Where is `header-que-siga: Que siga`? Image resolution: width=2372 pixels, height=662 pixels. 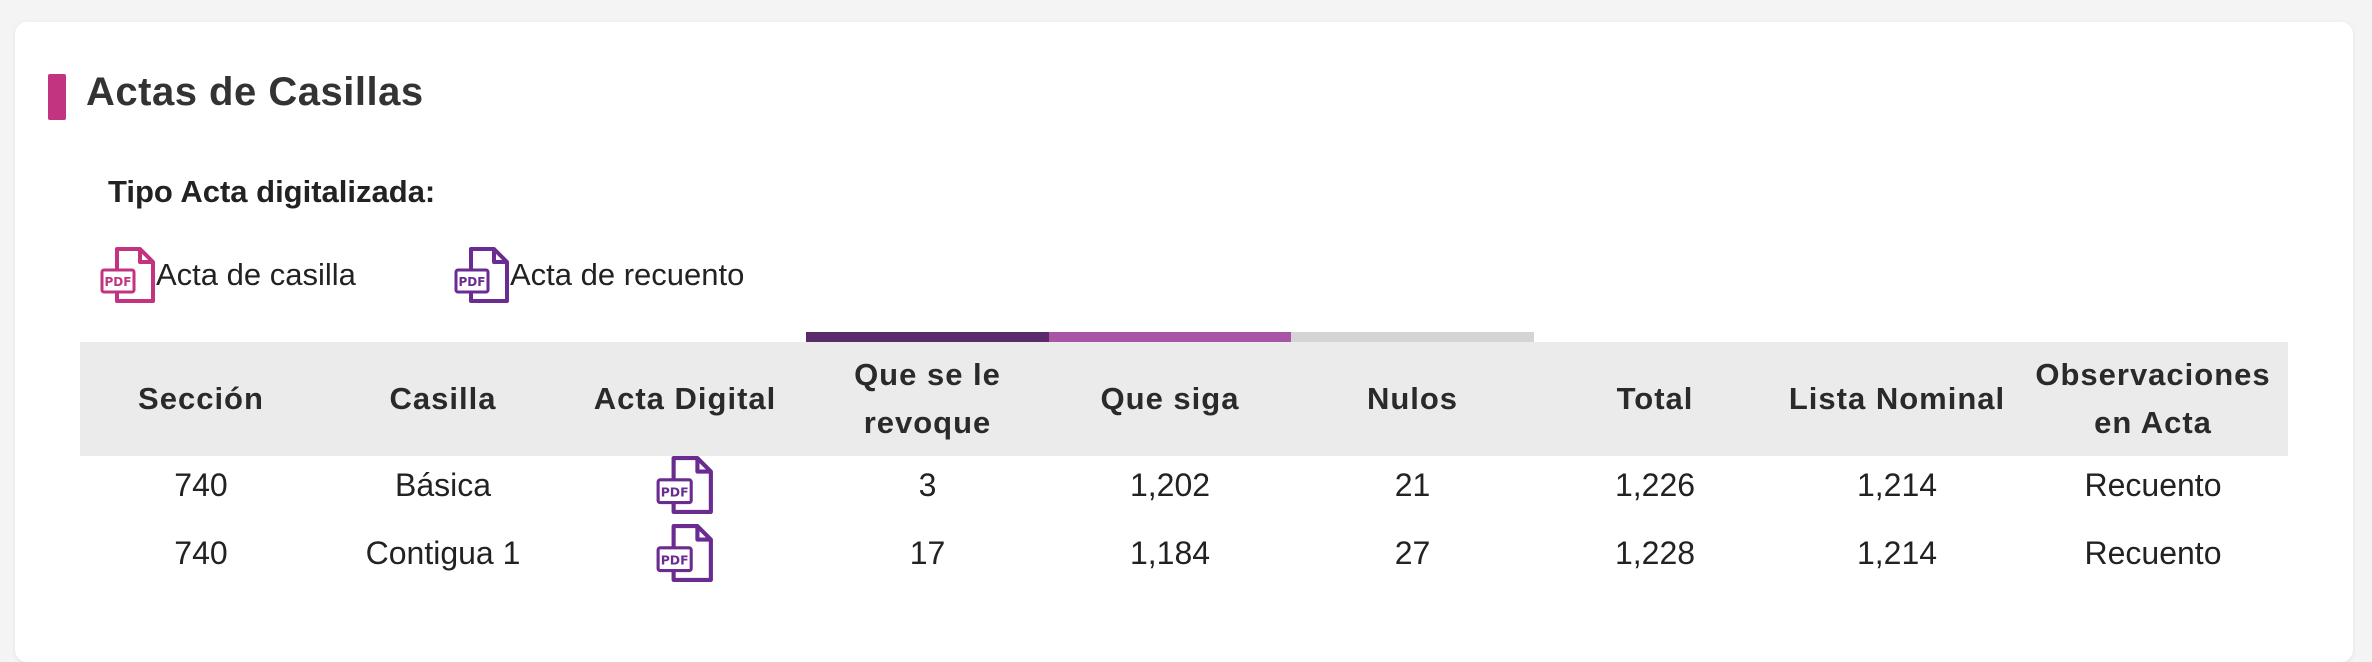
header-que-siga: Que siga is located at coordinates (1170, 398).